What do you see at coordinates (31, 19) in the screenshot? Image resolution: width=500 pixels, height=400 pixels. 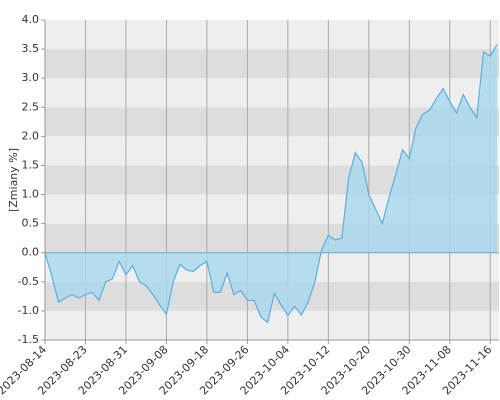 I see `y-tick-label: 4.0` at bounding box center [31, 19].